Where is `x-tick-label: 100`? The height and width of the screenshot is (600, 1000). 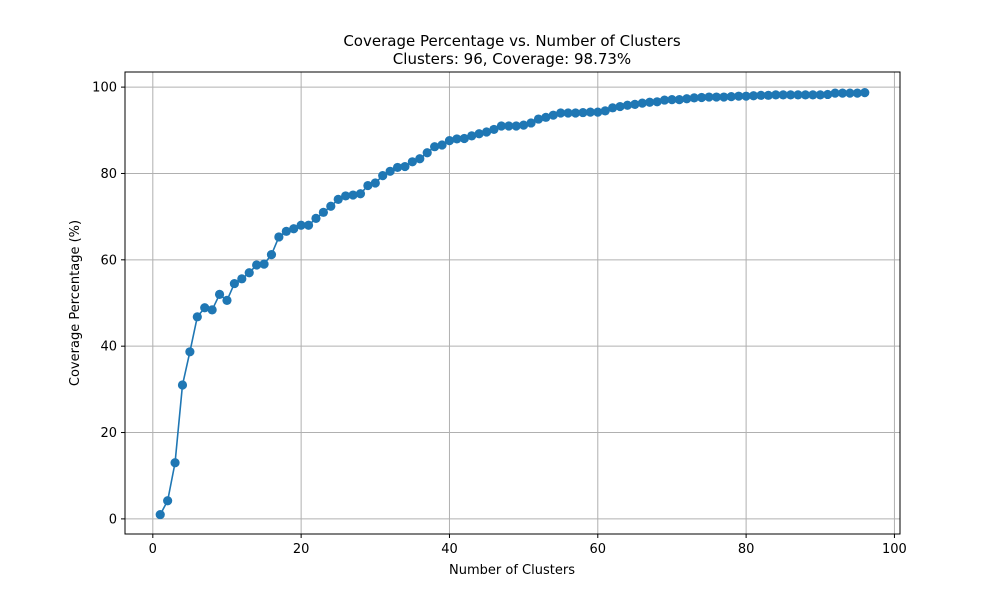
x-tick-label: 100 is located at coordinates (894, 549).